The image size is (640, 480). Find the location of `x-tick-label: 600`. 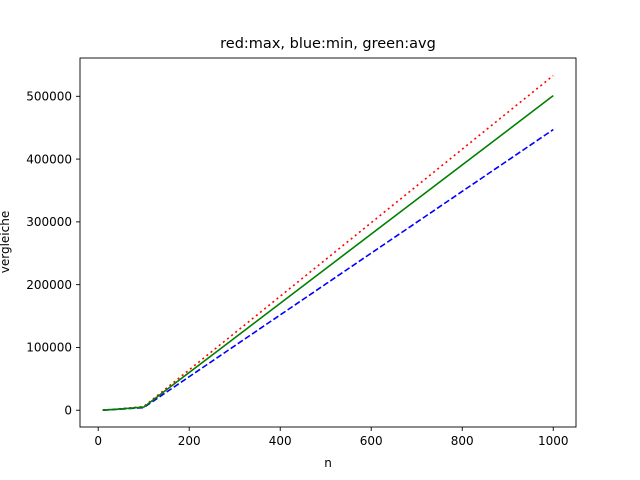

x-tick-label: 600 is located at coordinates (371, 441).